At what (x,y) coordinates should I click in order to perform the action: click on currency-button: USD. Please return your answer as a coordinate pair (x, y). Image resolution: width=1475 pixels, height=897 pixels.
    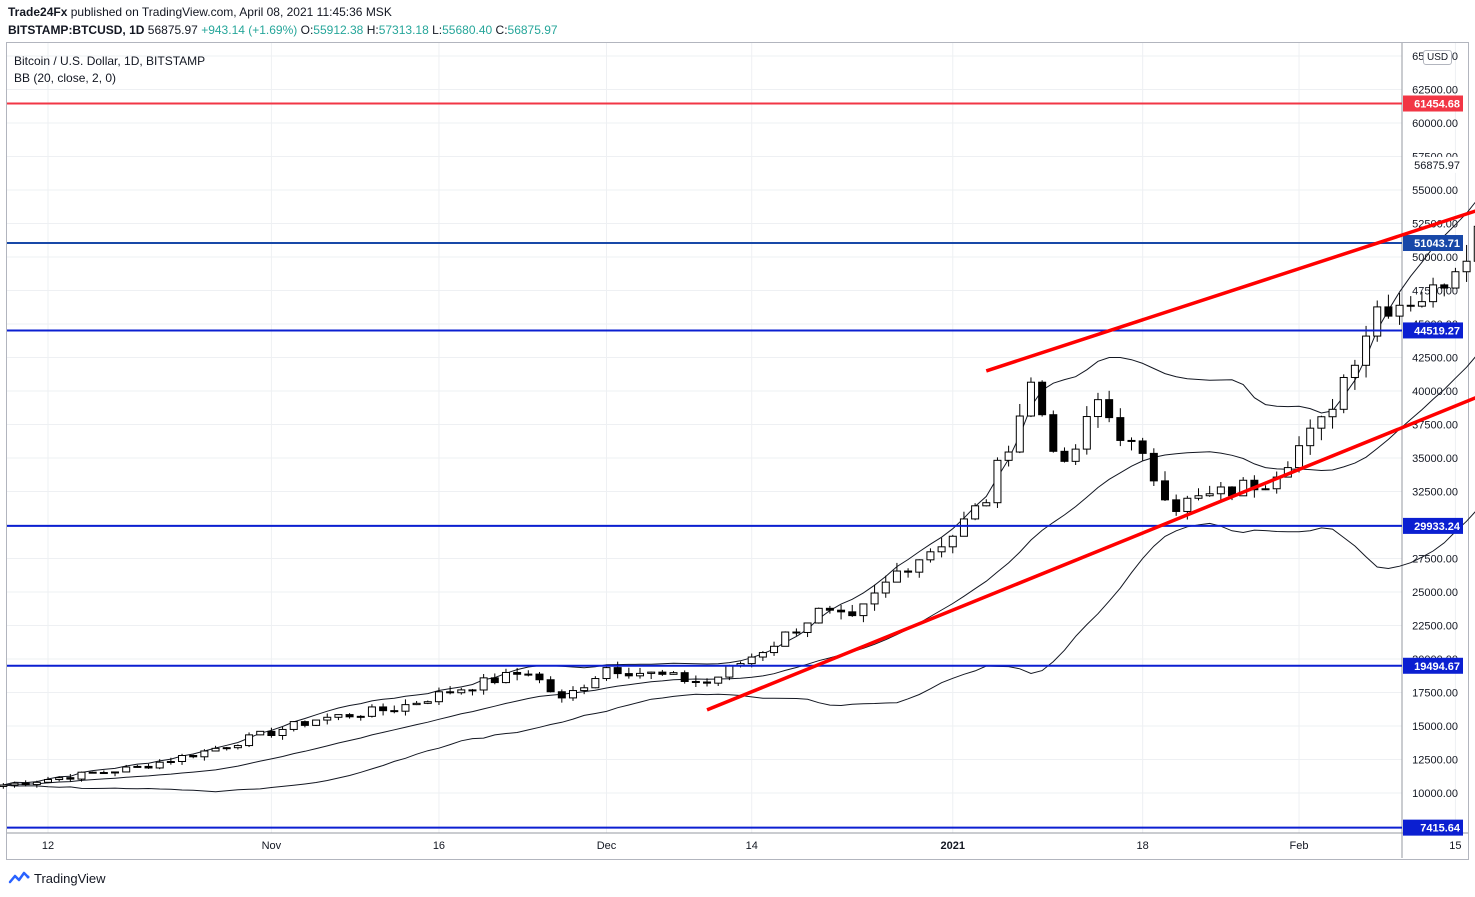
    Looking at the image, I should click on (1438, 57).